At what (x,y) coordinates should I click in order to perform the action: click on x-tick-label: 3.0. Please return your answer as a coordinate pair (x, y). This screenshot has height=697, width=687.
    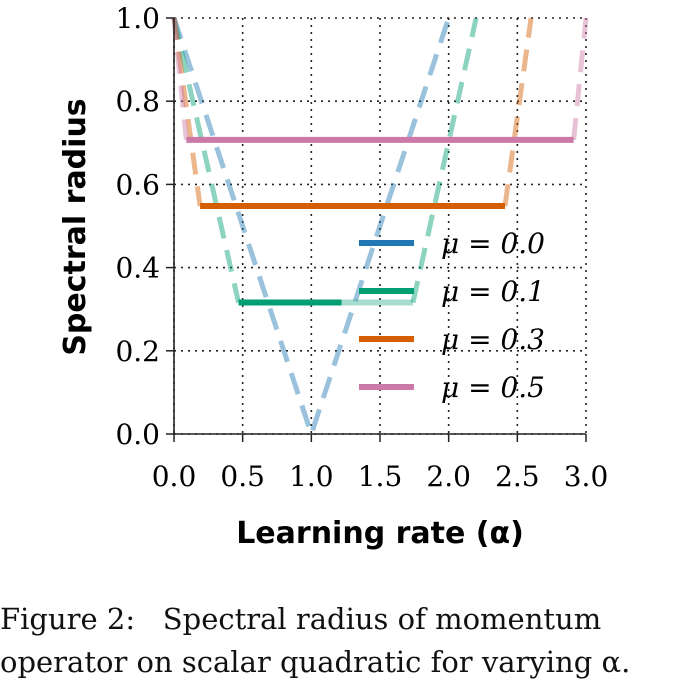
    Looking at the image, I should click on (586, 476).